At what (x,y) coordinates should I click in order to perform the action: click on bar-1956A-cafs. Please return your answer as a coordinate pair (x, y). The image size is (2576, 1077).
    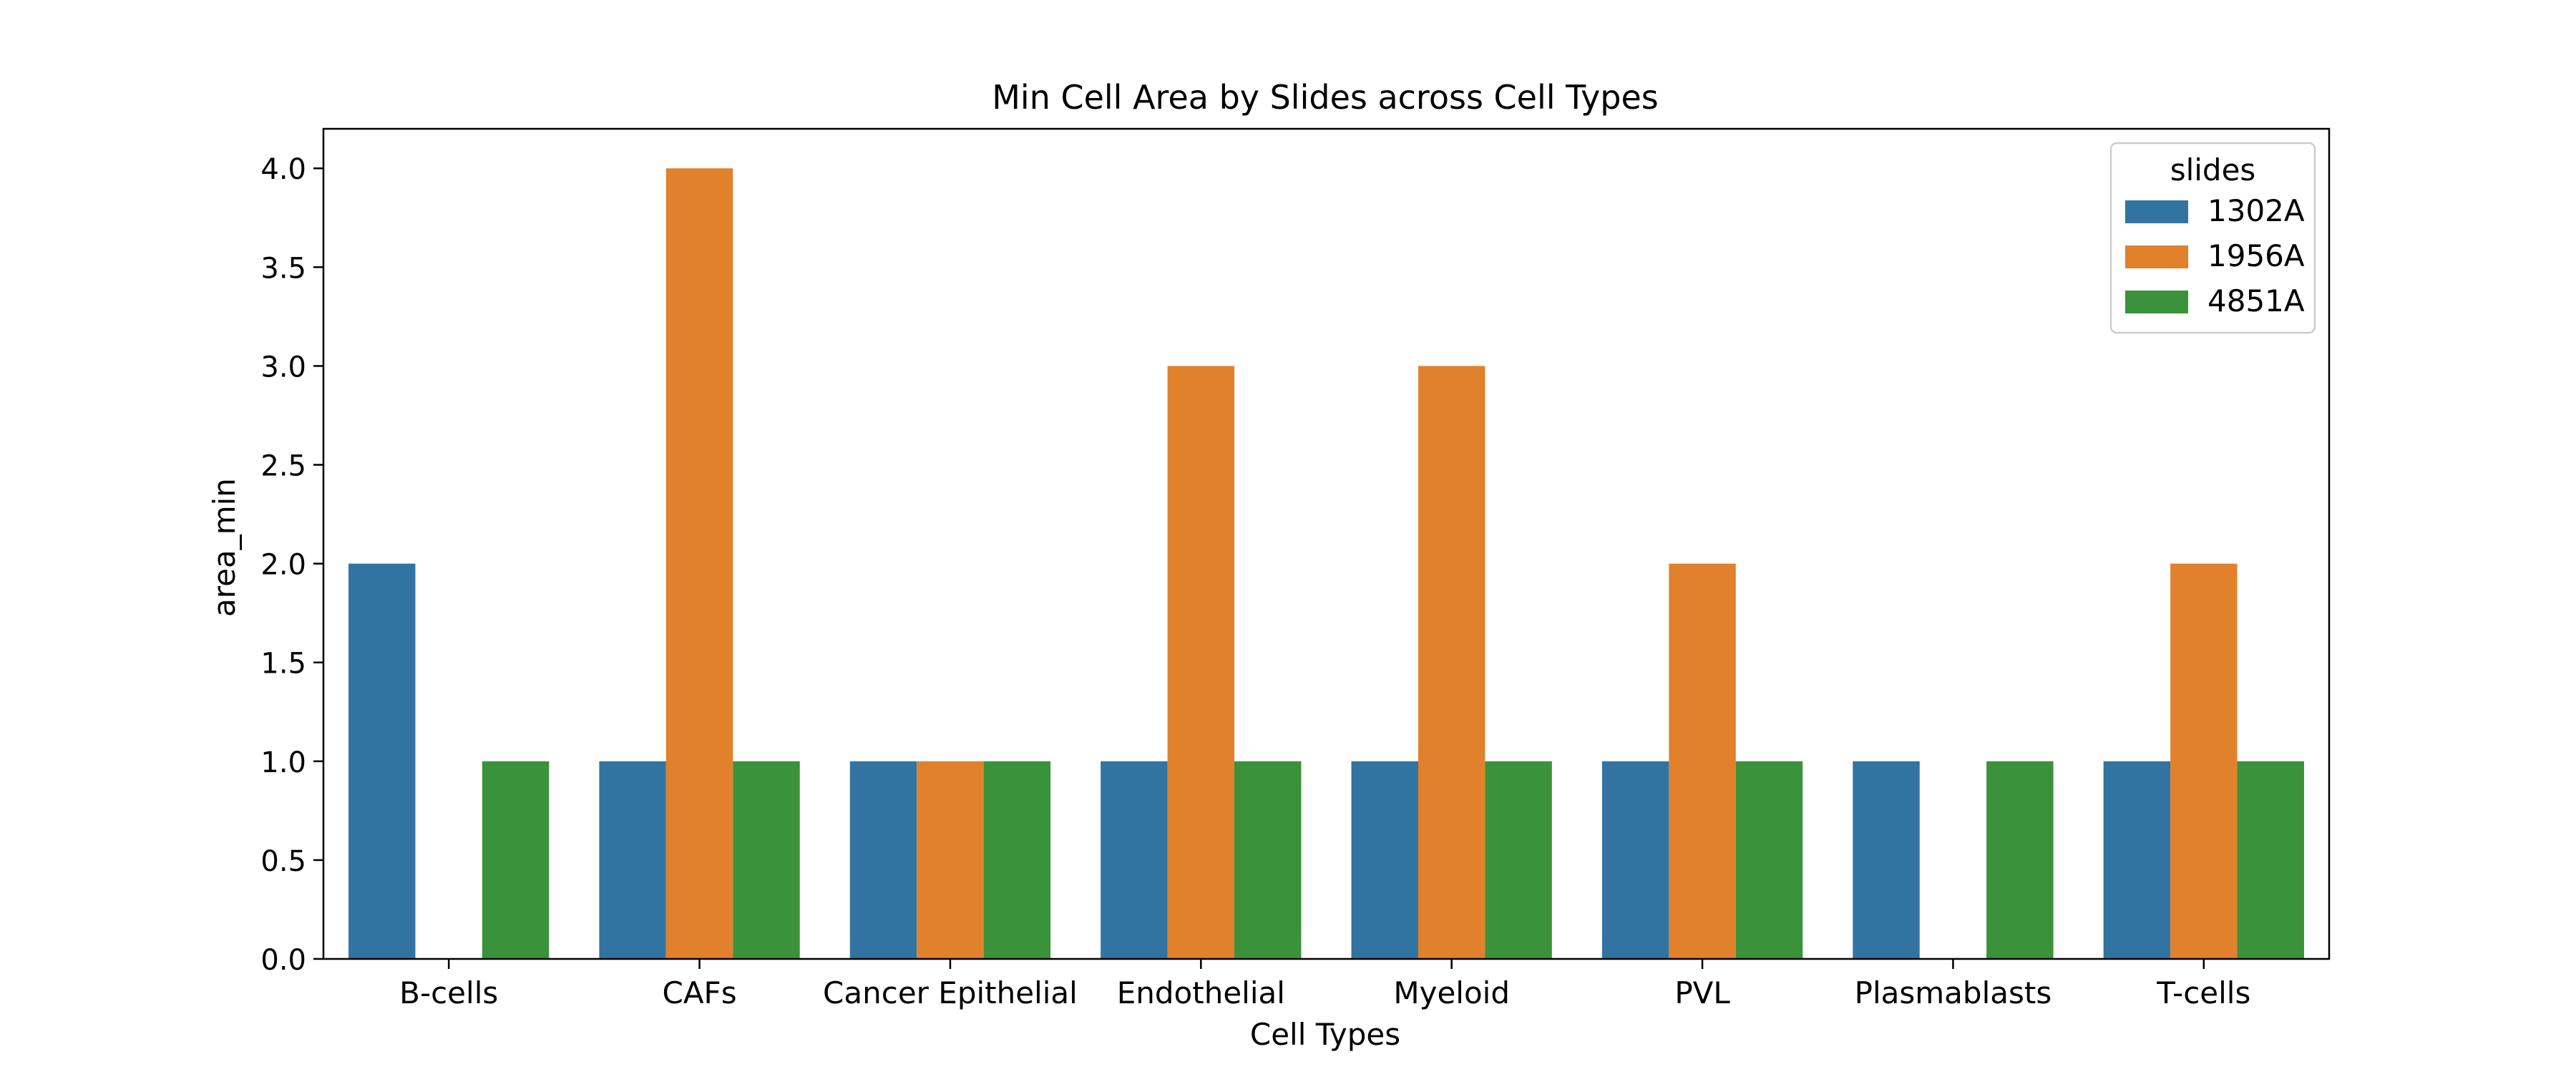
    Looking at the image, I should click on (699, 564).